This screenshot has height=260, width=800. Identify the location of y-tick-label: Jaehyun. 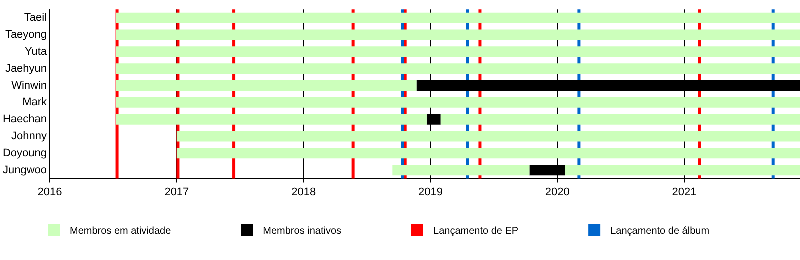
(26, 68).